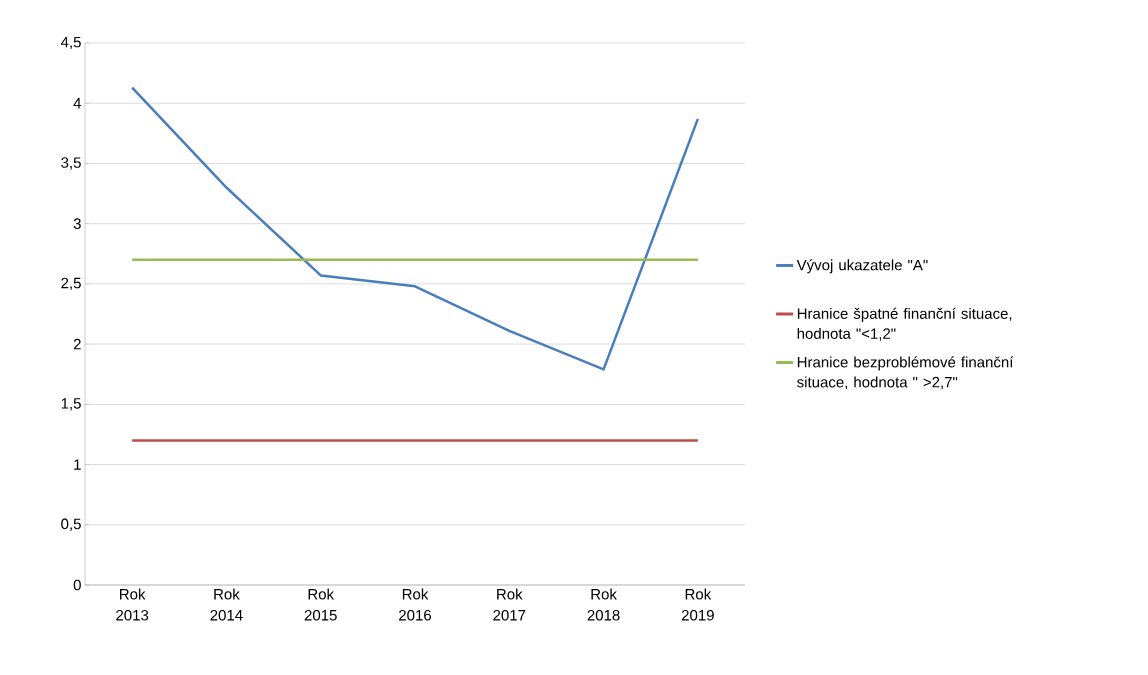 The height and width of the screenshot is (675, 1148). What do you see at coordinates (862, 266) in the screenshot?
I see `legend-label: Vývoj ukazatele "A"` at bounding box center [862, 266].